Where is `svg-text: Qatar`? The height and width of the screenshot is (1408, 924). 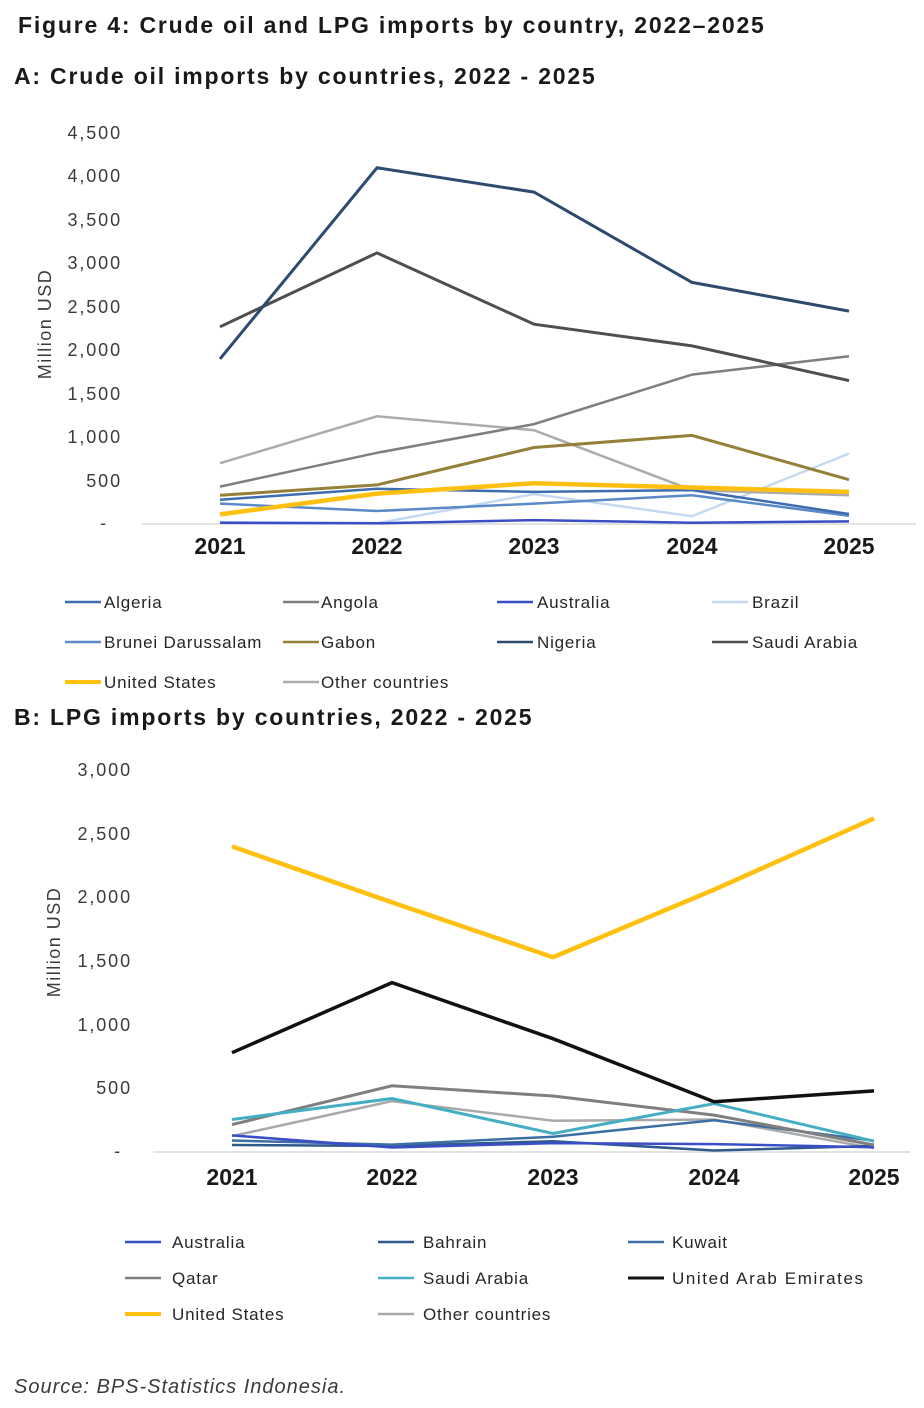 svg-text: Qatar is located at coordinates (195, 1278).